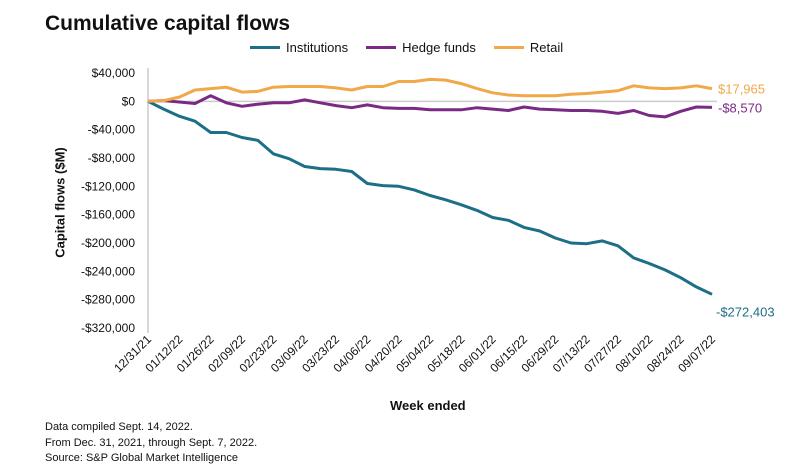 The width and height of the screenshot is (800, 473). I want to click on end-label-institutions: -$272,403, so click(745, 311).